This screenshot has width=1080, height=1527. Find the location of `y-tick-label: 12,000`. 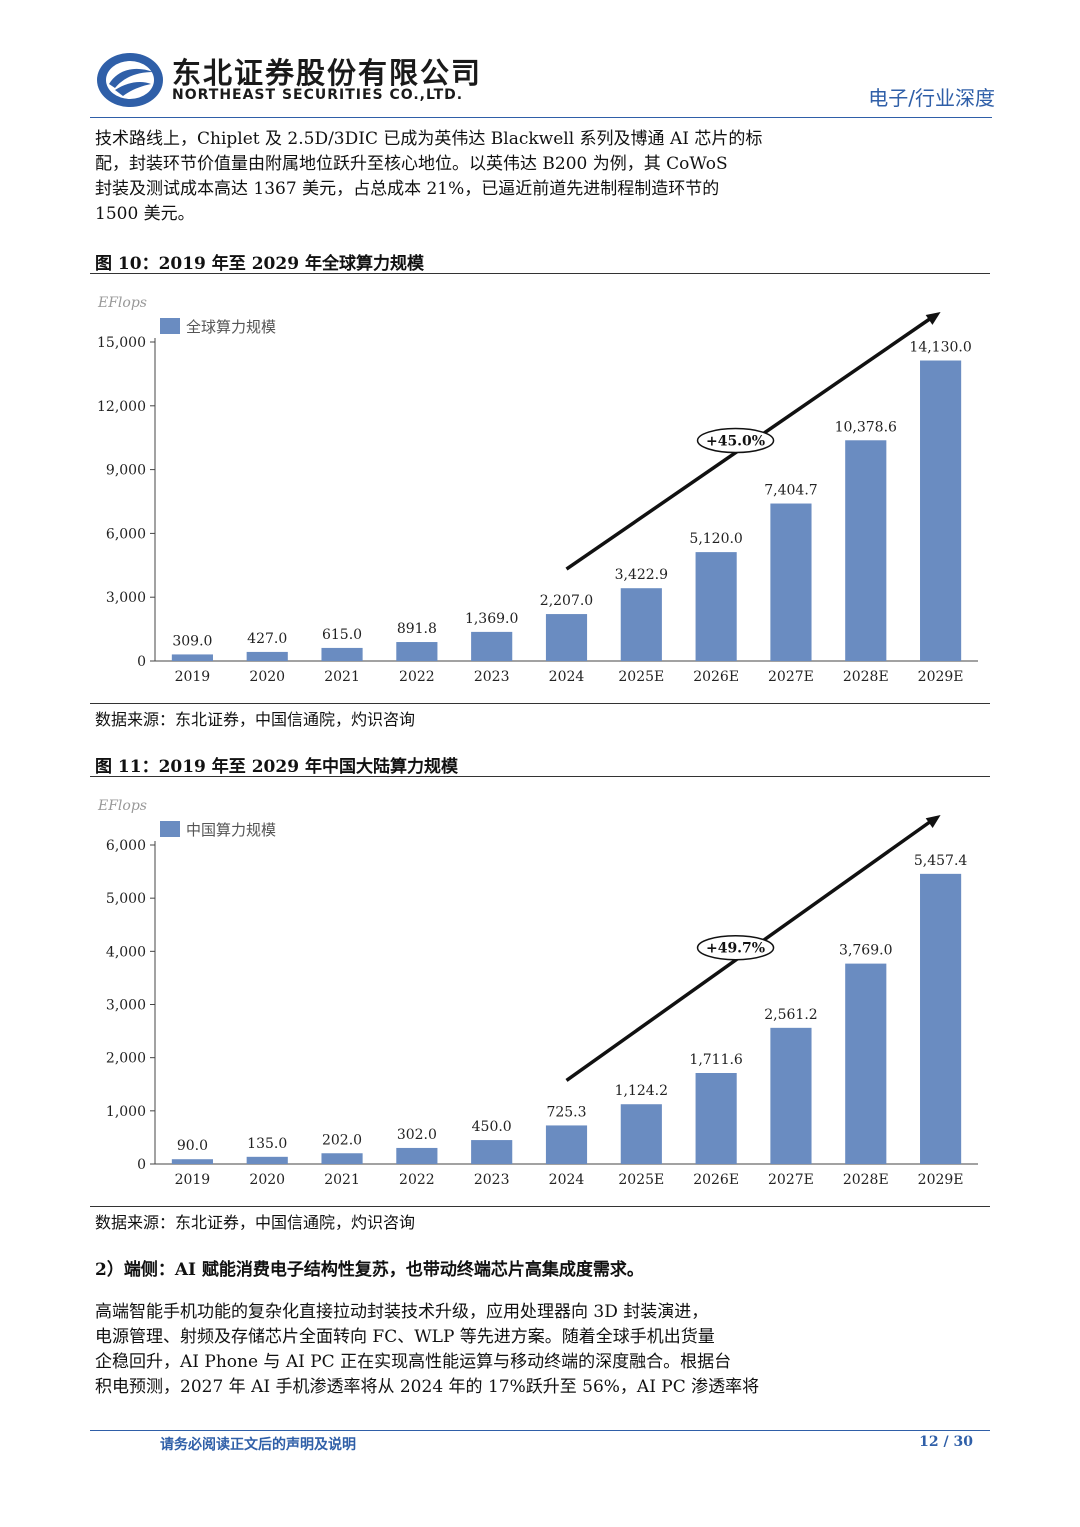

y-tick-label: 12,000 is located at coordinates (121, 407).